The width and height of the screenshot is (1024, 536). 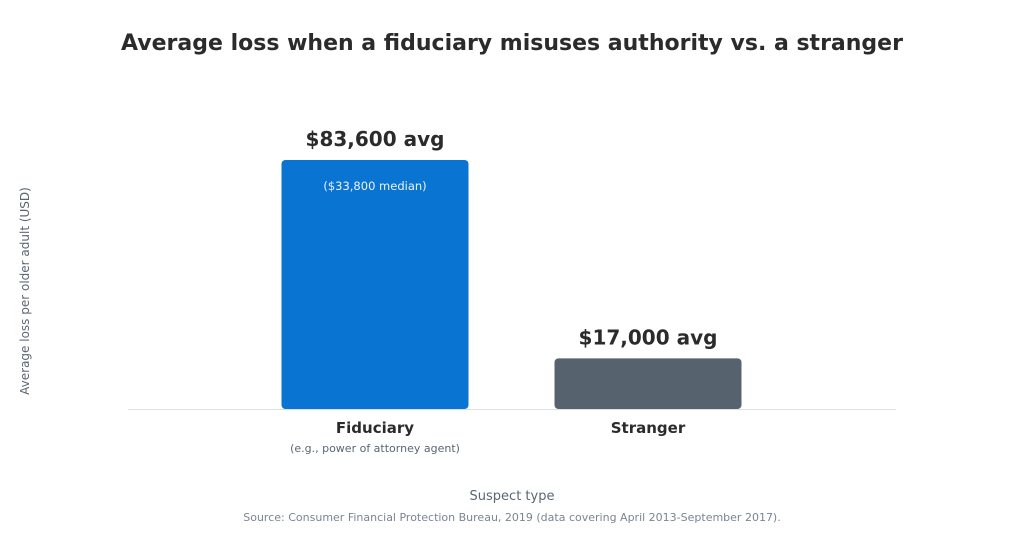 What do you see at coordinates (648, 428) in the screenshot?
I see `category-label-stranger: Stranger` at bounding box center [648, 428].